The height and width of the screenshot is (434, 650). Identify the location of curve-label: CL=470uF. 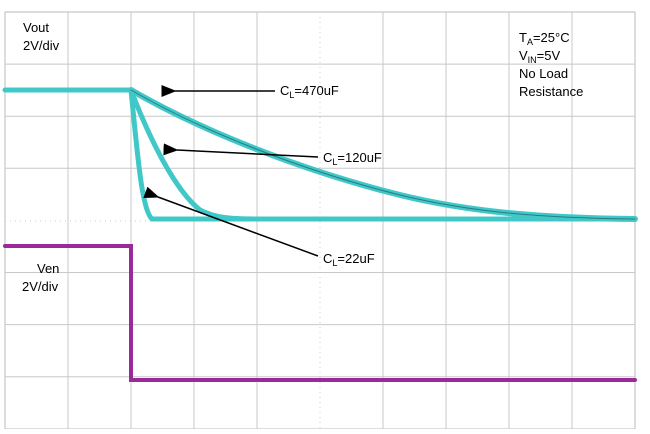
(309, 91).